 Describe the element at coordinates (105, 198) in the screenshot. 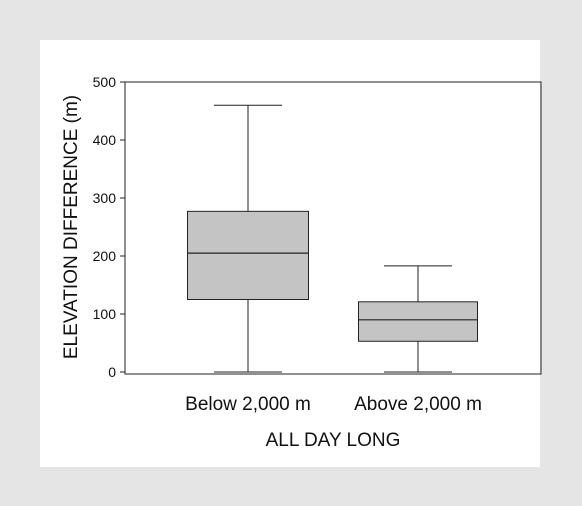

I see `y-tick-label: 300` at that location.